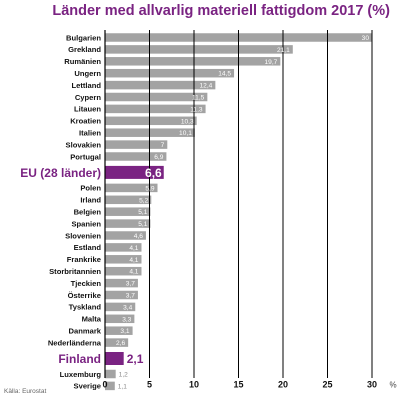 The width and height of the screenshot is (400, 400). I want to click on data-label: 3,1, so click(124, 331).